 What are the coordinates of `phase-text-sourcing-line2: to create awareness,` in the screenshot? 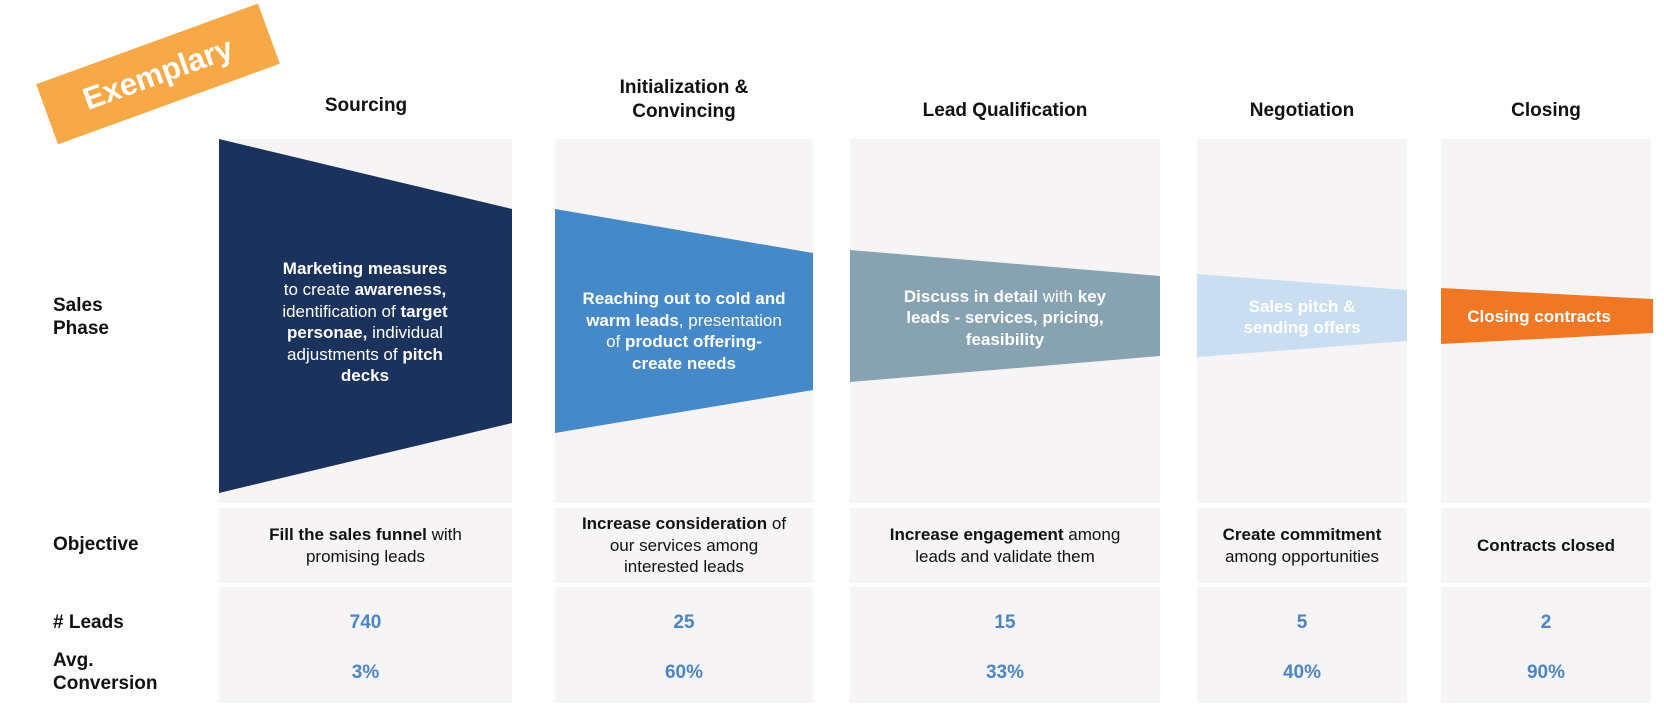 It's located at (364, 290).